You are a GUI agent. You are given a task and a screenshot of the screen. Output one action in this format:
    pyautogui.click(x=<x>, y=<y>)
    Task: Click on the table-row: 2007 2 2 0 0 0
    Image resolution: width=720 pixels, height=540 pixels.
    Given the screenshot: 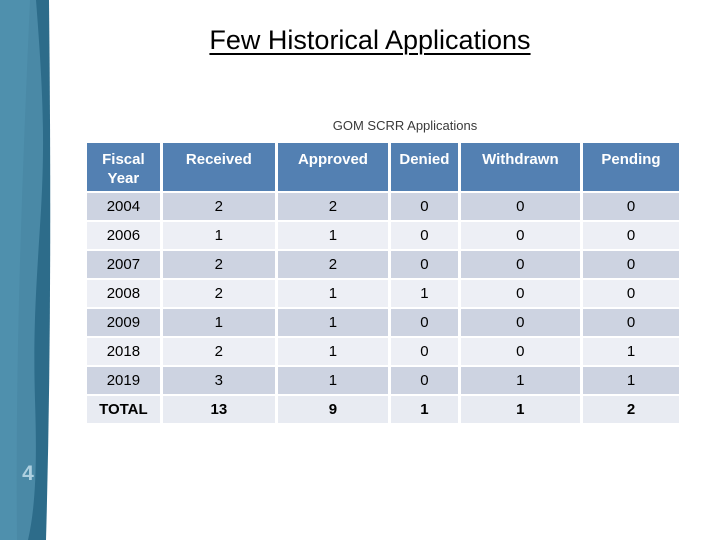 What is the action you would take?
    pyautogui.click(x=383, y=264)
    